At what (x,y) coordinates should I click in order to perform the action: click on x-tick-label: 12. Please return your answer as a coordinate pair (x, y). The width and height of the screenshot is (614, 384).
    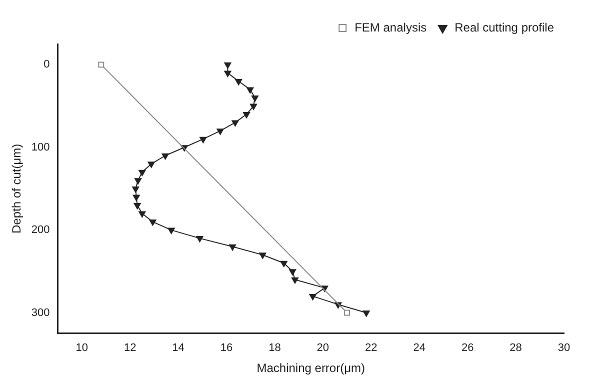
    Looking at the image, I should click on (130, 348).